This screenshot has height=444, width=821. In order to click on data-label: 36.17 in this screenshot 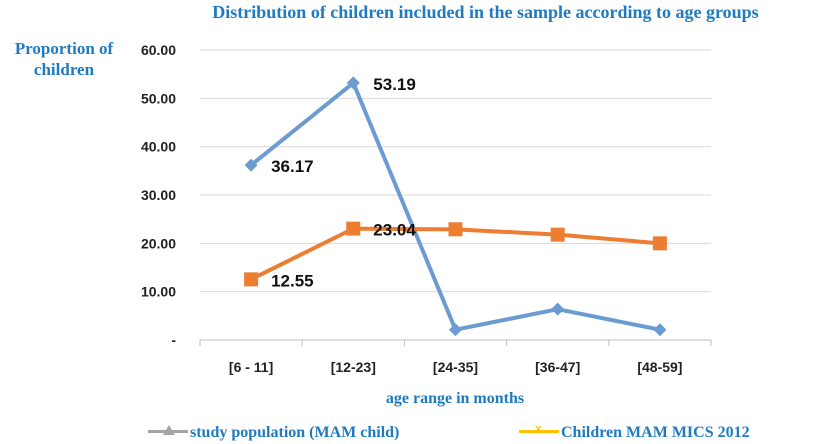, I will do `click(292, 166)`.